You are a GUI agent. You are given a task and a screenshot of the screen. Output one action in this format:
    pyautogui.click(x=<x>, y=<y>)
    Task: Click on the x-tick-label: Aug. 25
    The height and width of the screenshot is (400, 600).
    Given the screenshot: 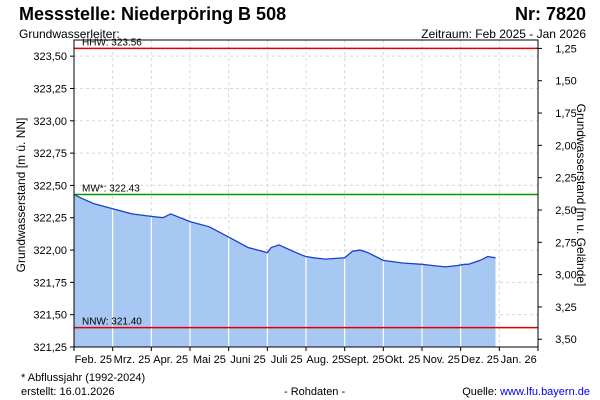 What is the action you would take?
    pyautogui.click(x=325, y=360)
    